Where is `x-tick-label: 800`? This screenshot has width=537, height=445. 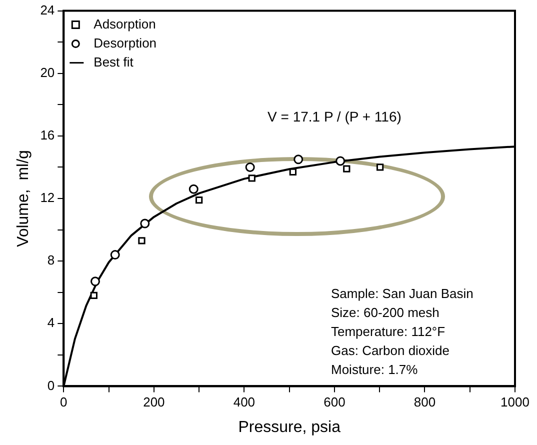
x-tick-label: 800 is located at coordinates (425, 402).